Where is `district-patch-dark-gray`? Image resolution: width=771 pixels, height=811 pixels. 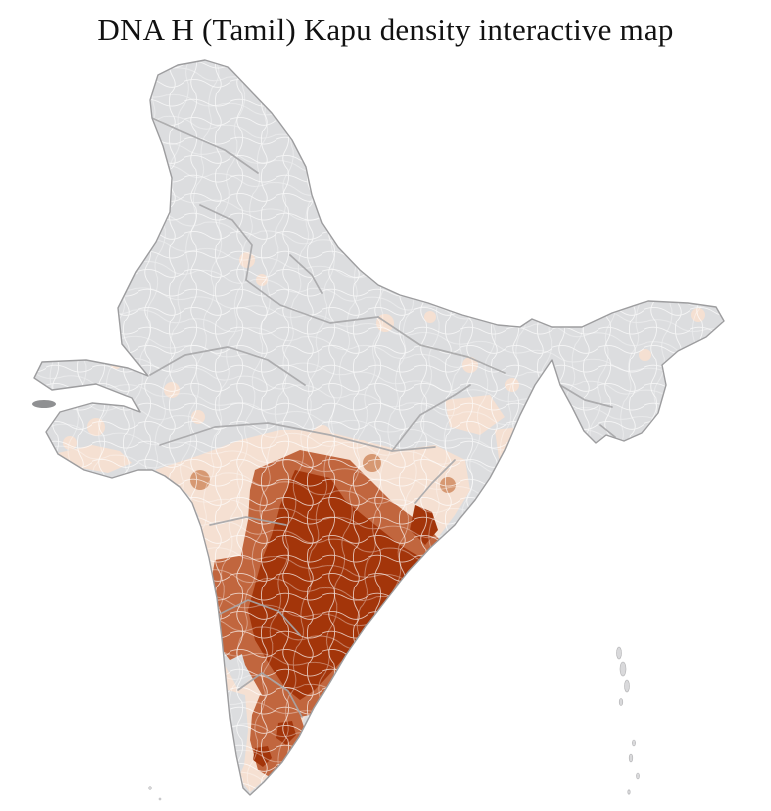
district-patch-dark-gray is located at coordinates (533, 457).